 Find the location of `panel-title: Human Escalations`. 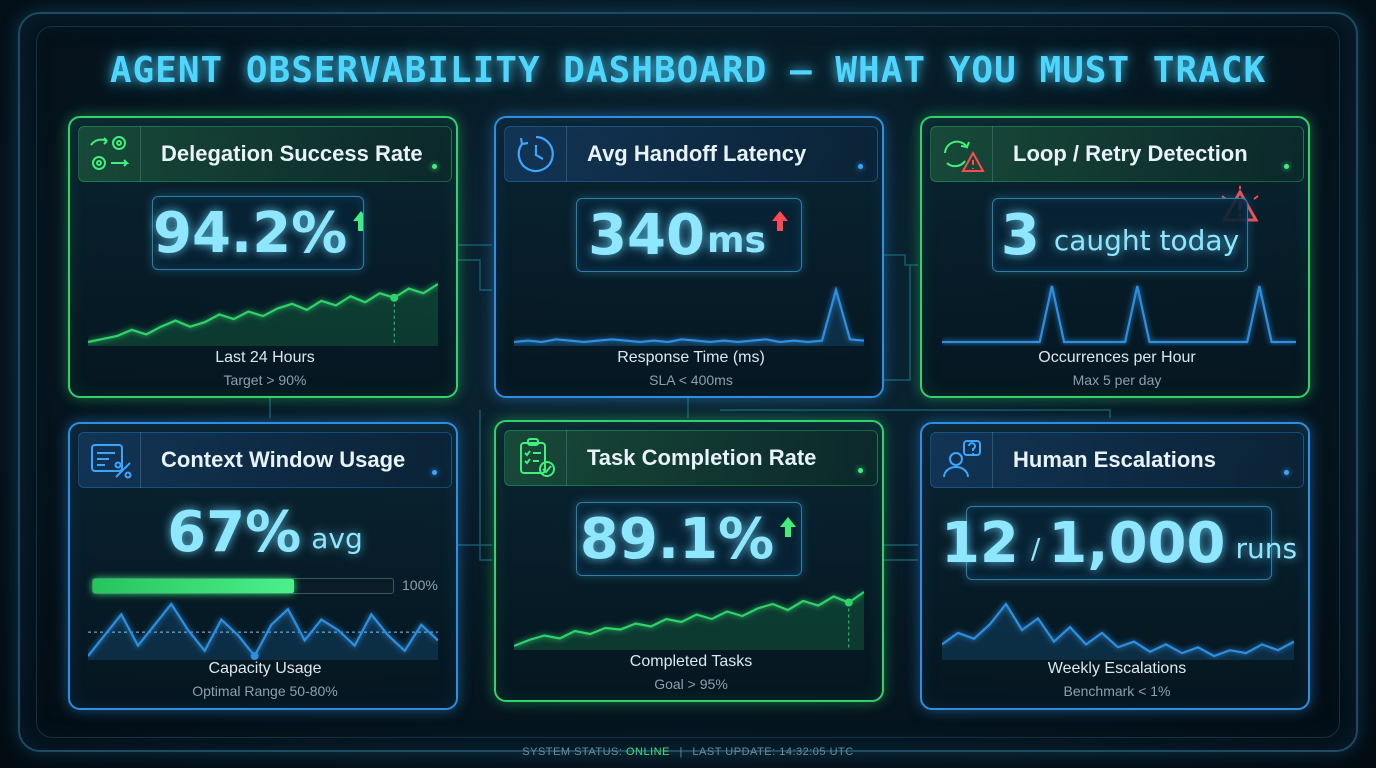

panel-title: Human Escalations is located at coordinates (1114, 459).